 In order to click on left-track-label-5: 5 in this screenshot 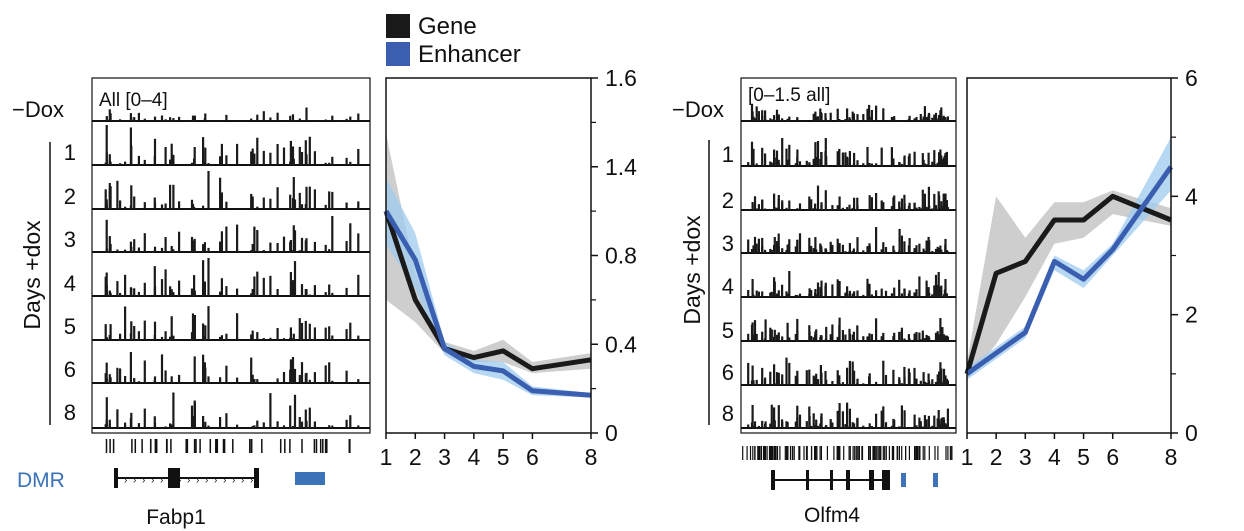, I will do `click(70, 326)`.